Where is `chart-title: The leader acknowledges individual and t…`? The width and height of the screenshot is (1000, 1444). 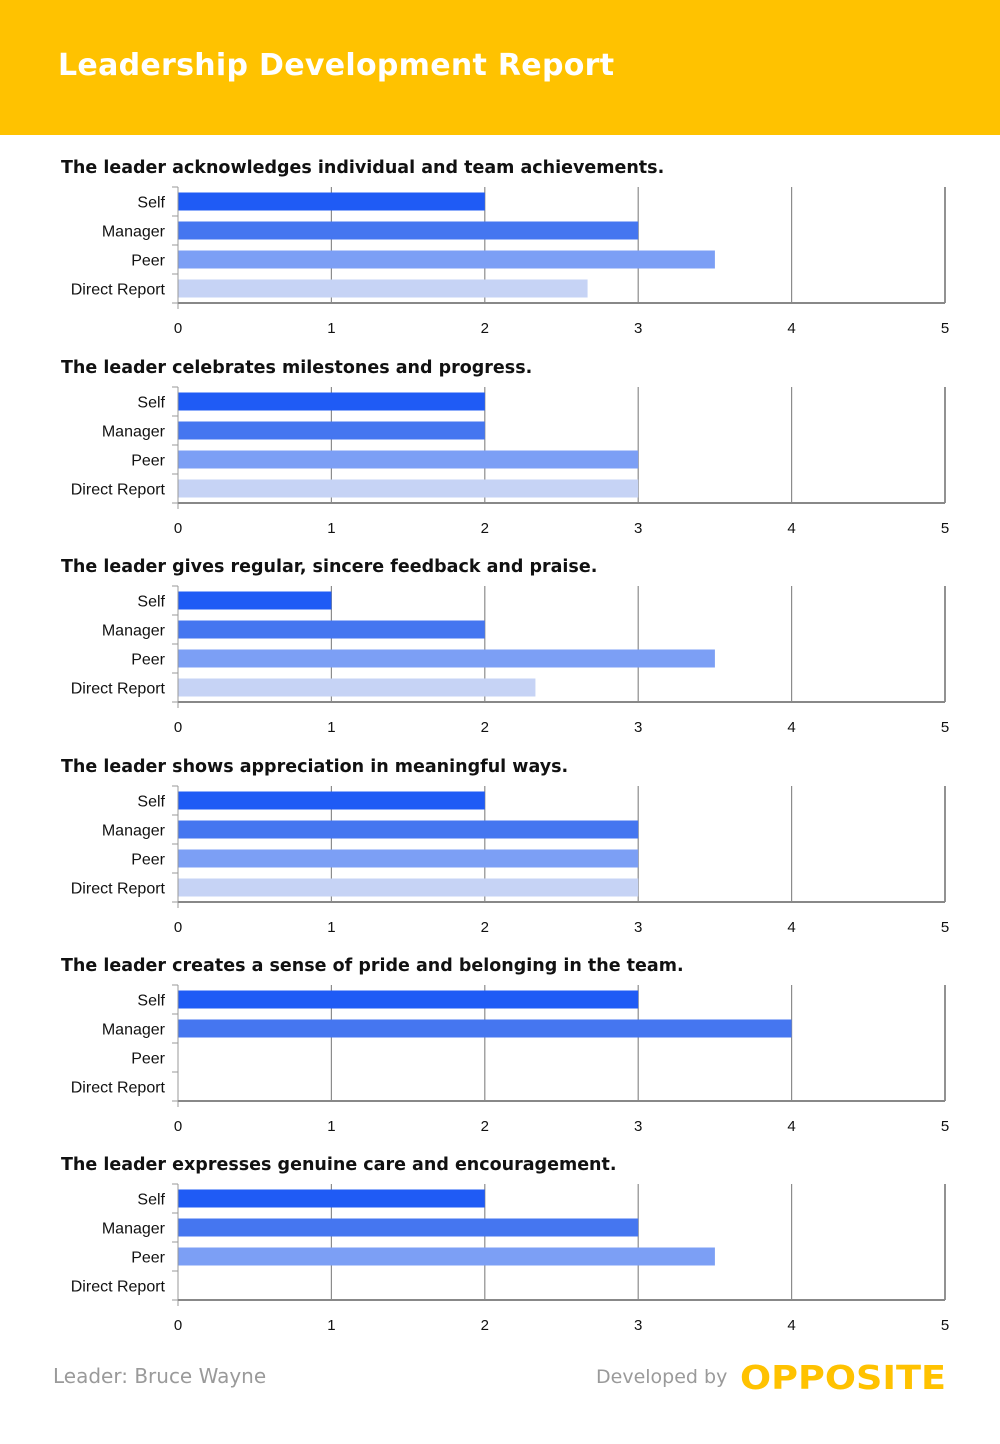 chart-title: The leader acknowledges individual and t… is located at coordinates (363, 168).